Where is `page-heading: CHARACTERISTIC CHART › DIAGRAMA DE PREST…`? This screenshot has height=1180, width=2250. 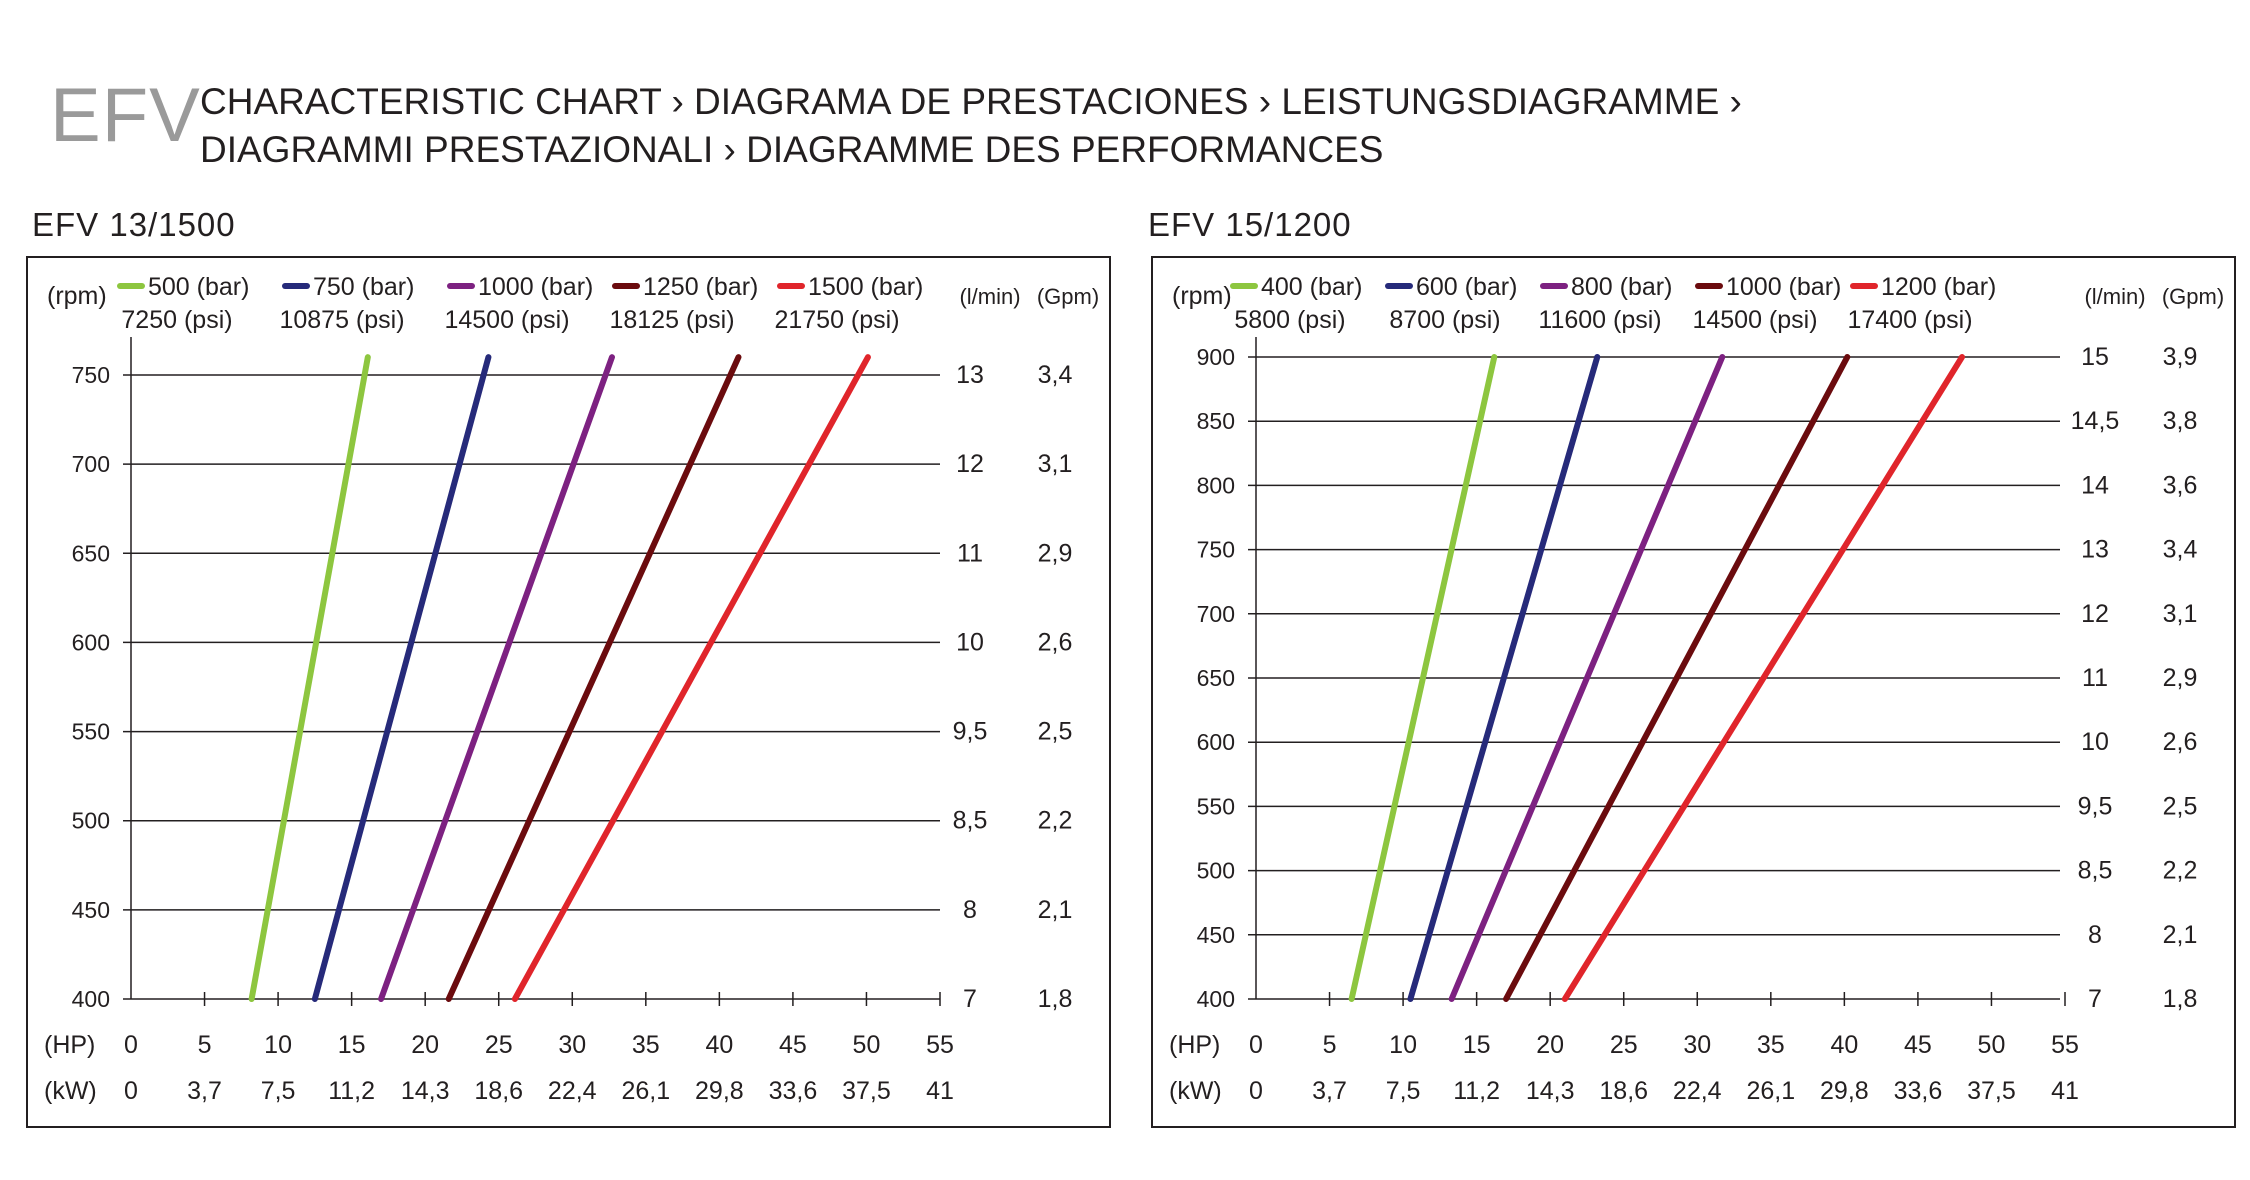 page-heading: CHARACTERISTIC CHART › DIAGRAMA DE PREST… is located at coordinates (971, 126).